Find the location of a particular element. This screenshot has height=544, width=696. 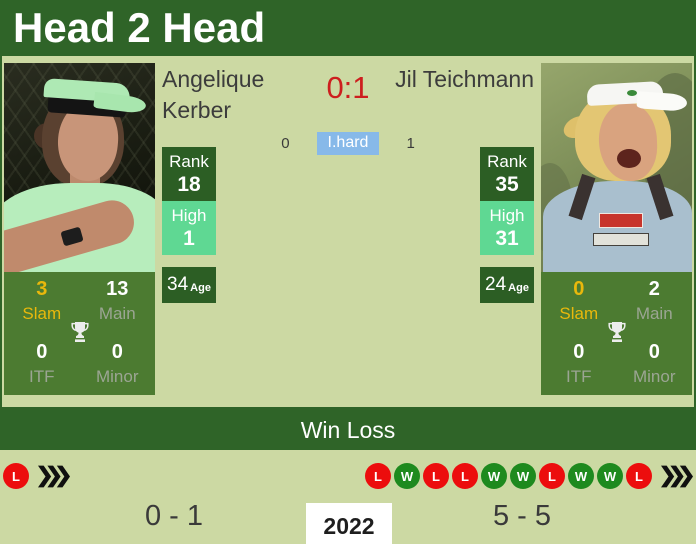

high-value: 1 is located at coordinates (189, 238).